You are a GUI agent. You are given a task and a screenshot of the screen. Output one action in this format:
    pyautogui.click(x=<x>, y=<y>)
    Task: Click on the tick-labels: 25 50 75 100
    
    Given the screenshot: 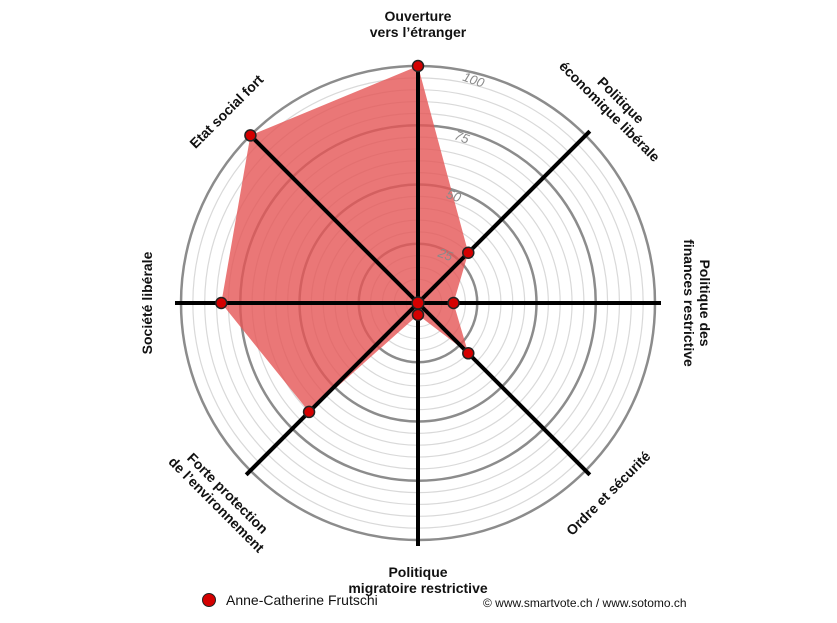 What is the action you would take?
    pyautogui.click(x=461, y=166)
    